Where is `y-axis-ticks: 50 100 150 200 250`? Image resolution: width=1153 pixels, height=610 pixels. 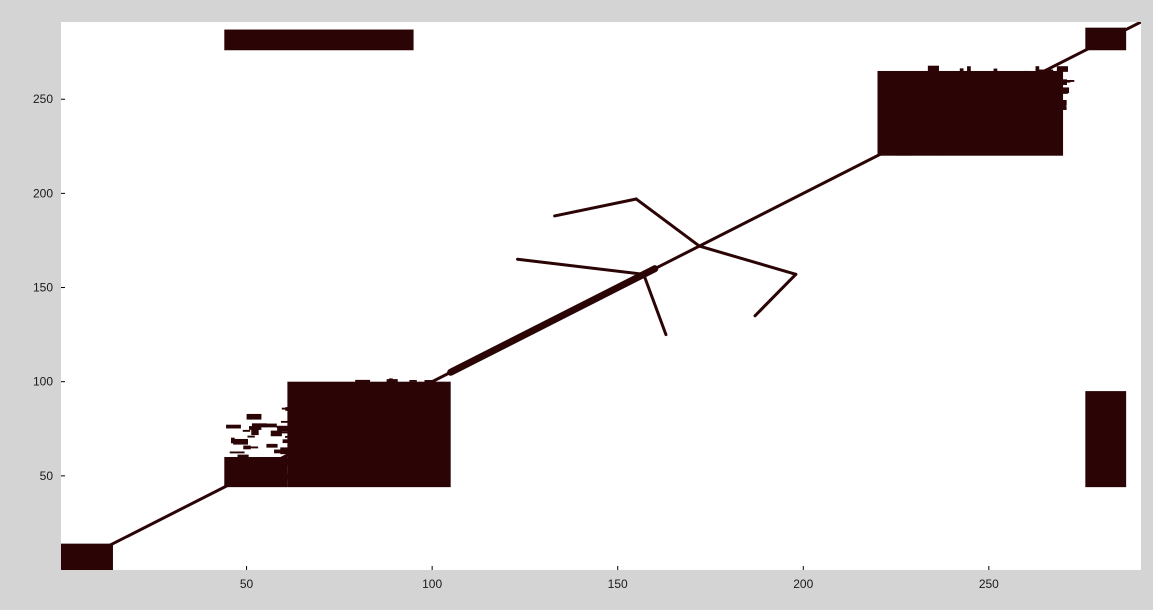 y-axis-ticks: 50 100 150 200 250 is located at coordinates (49, 287).